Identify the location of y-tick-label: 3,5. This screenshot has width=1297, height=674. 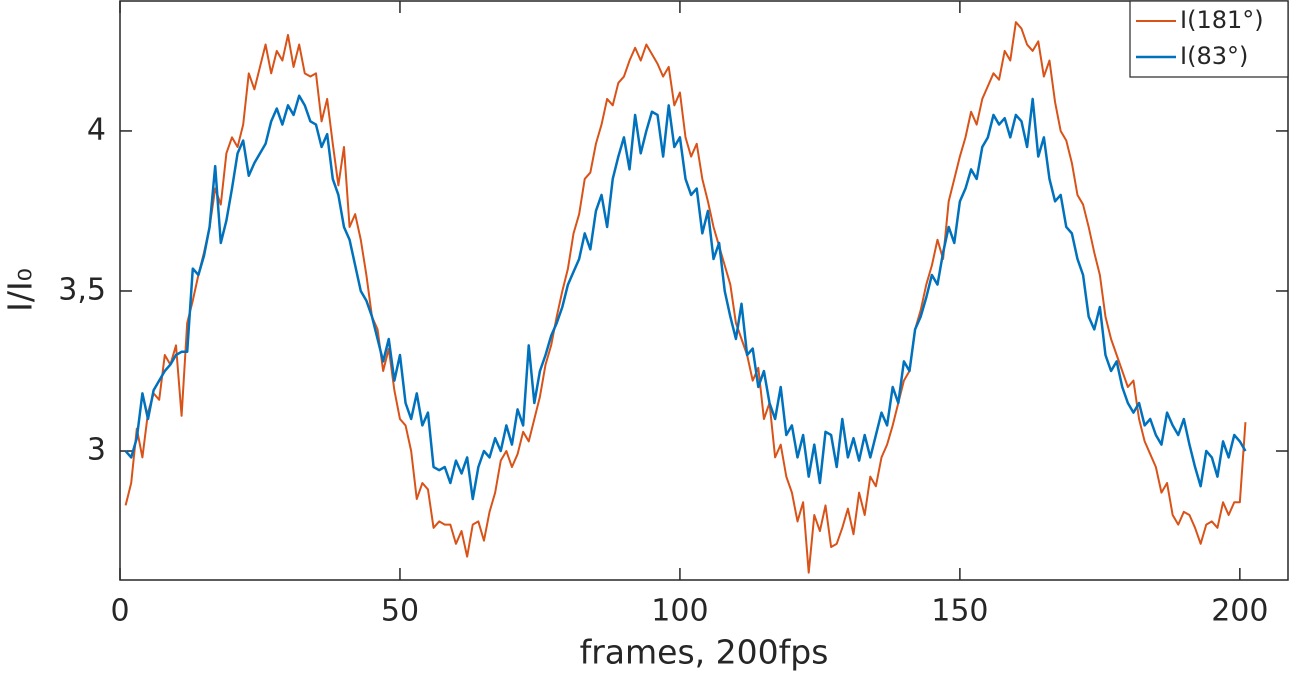
(82, 289).